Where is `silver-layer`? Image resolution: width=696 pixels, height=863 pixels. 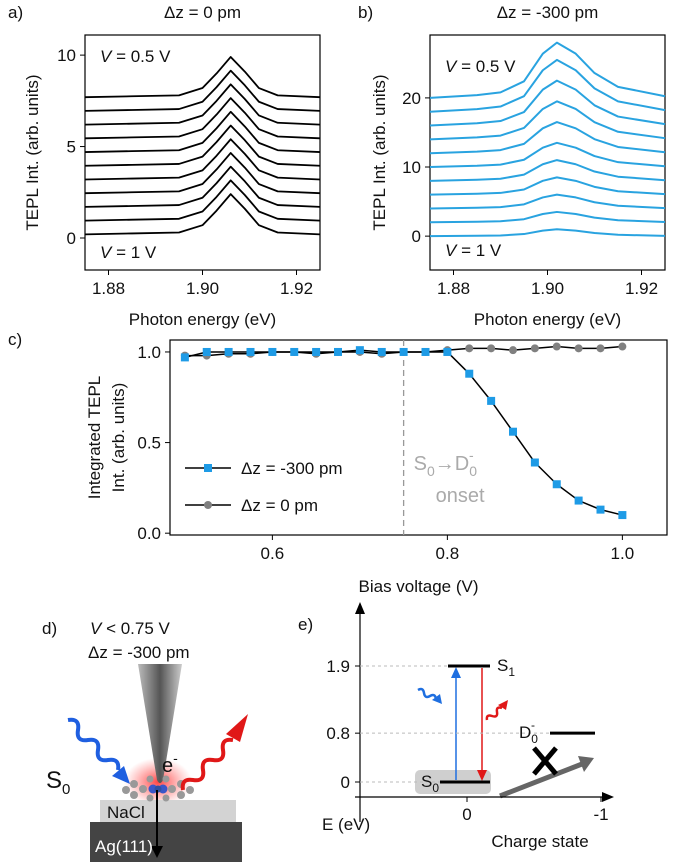
silver-layer is located at coordinates (166, 842).